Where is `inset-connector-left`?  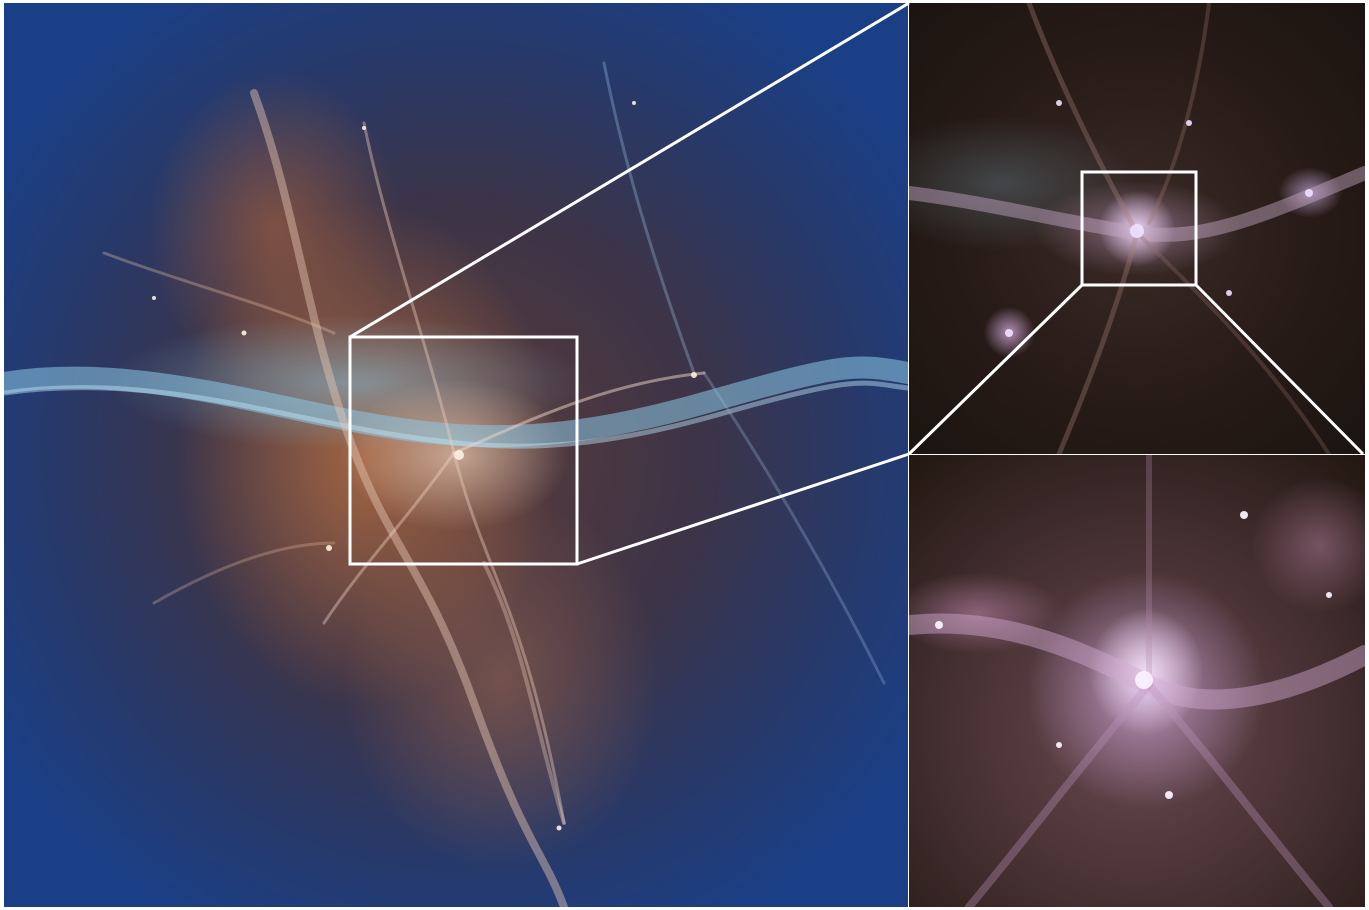
inset-connector-left is located at coordinates (995, 369).